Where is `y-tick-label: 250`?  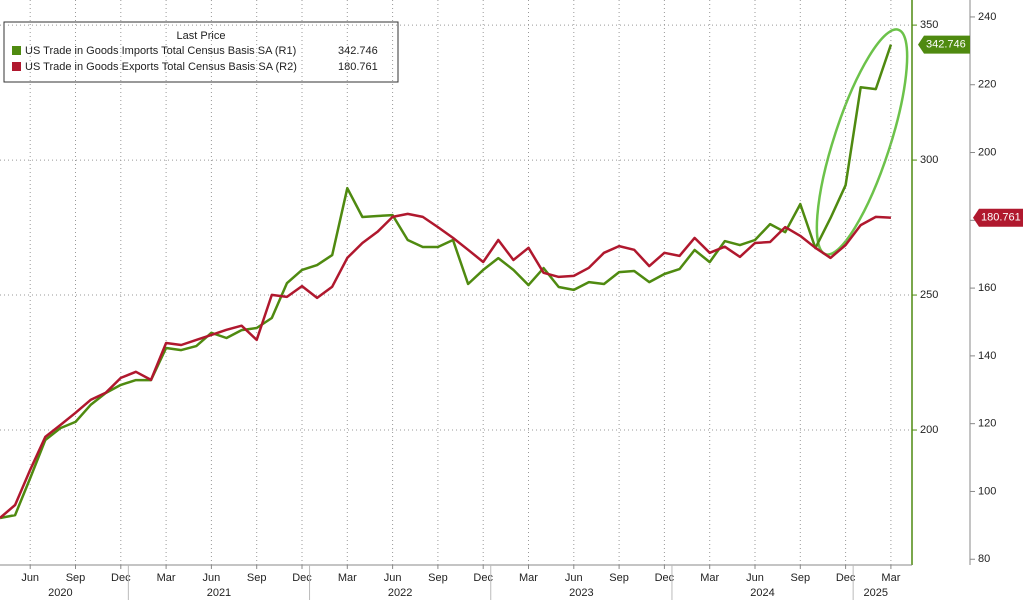 y-tick-label: 250 is located at coordinates (929, 295).